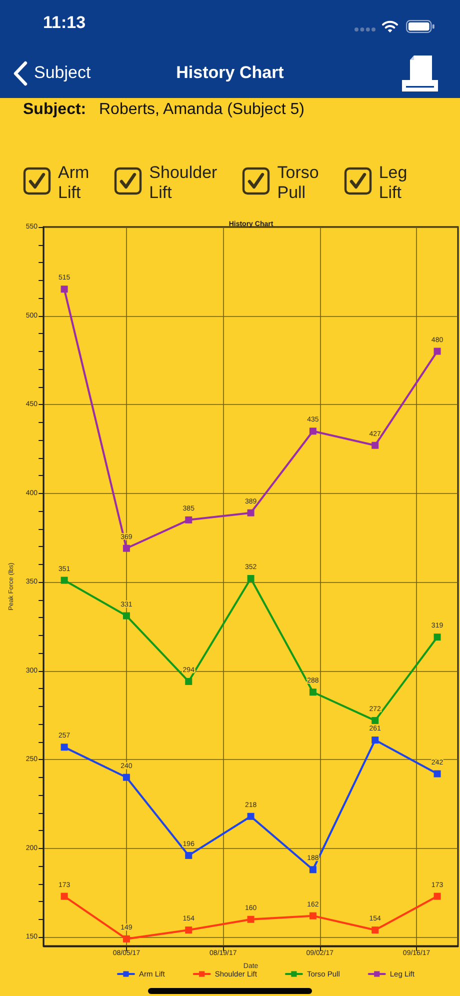 This screenshot has height=996, width=460. What do you see at coordinates (298, 182) in the screenshot?
I see `text: Torso Pull` at bounding box center [298, 182].